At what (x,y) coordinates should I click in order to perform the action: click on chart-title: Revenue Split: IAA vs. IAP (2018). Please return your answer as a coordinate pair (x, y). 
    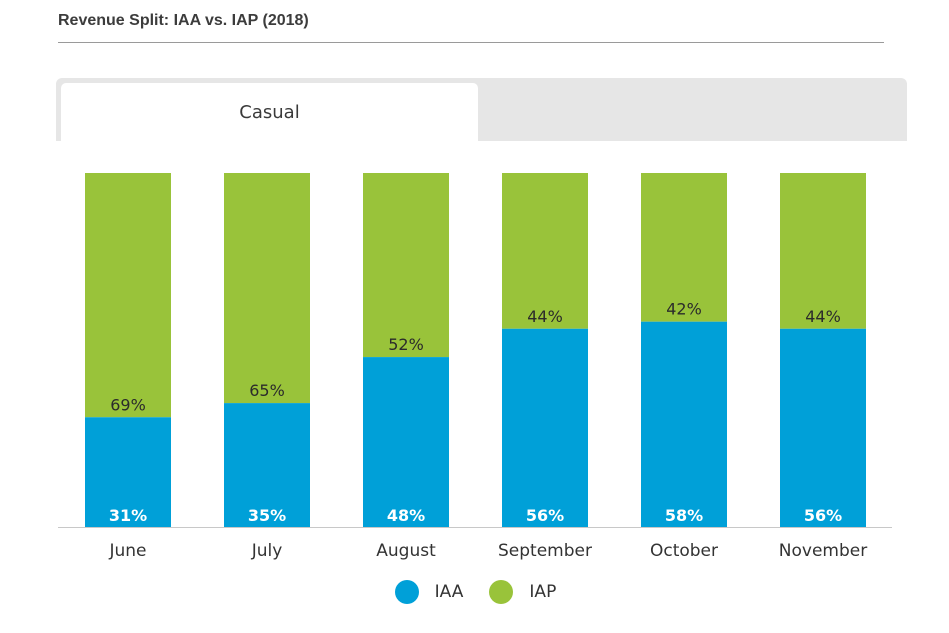
    Looking at the image, I should click on (183, 20).